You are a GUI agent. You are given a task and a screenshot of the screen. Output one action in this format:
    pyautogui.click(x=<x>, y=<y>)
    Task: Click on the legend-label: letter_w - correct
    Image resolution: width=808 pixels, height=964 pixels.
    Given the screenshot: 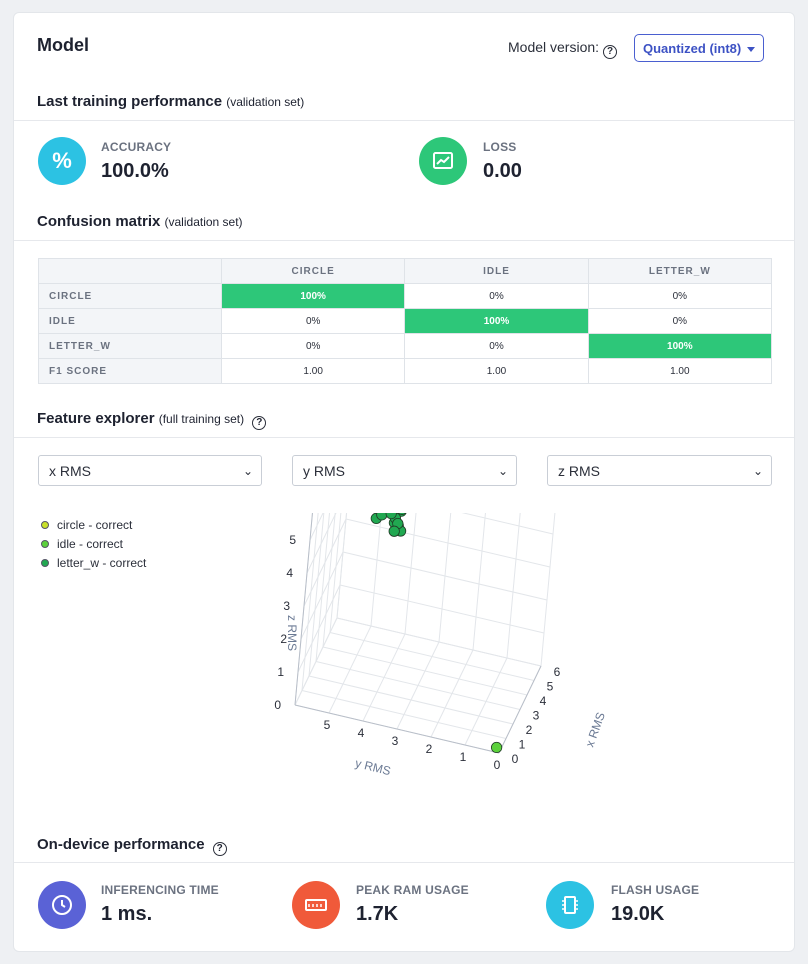 What is the action you would take?
    pyautogui.click(x=102, y=563)
    